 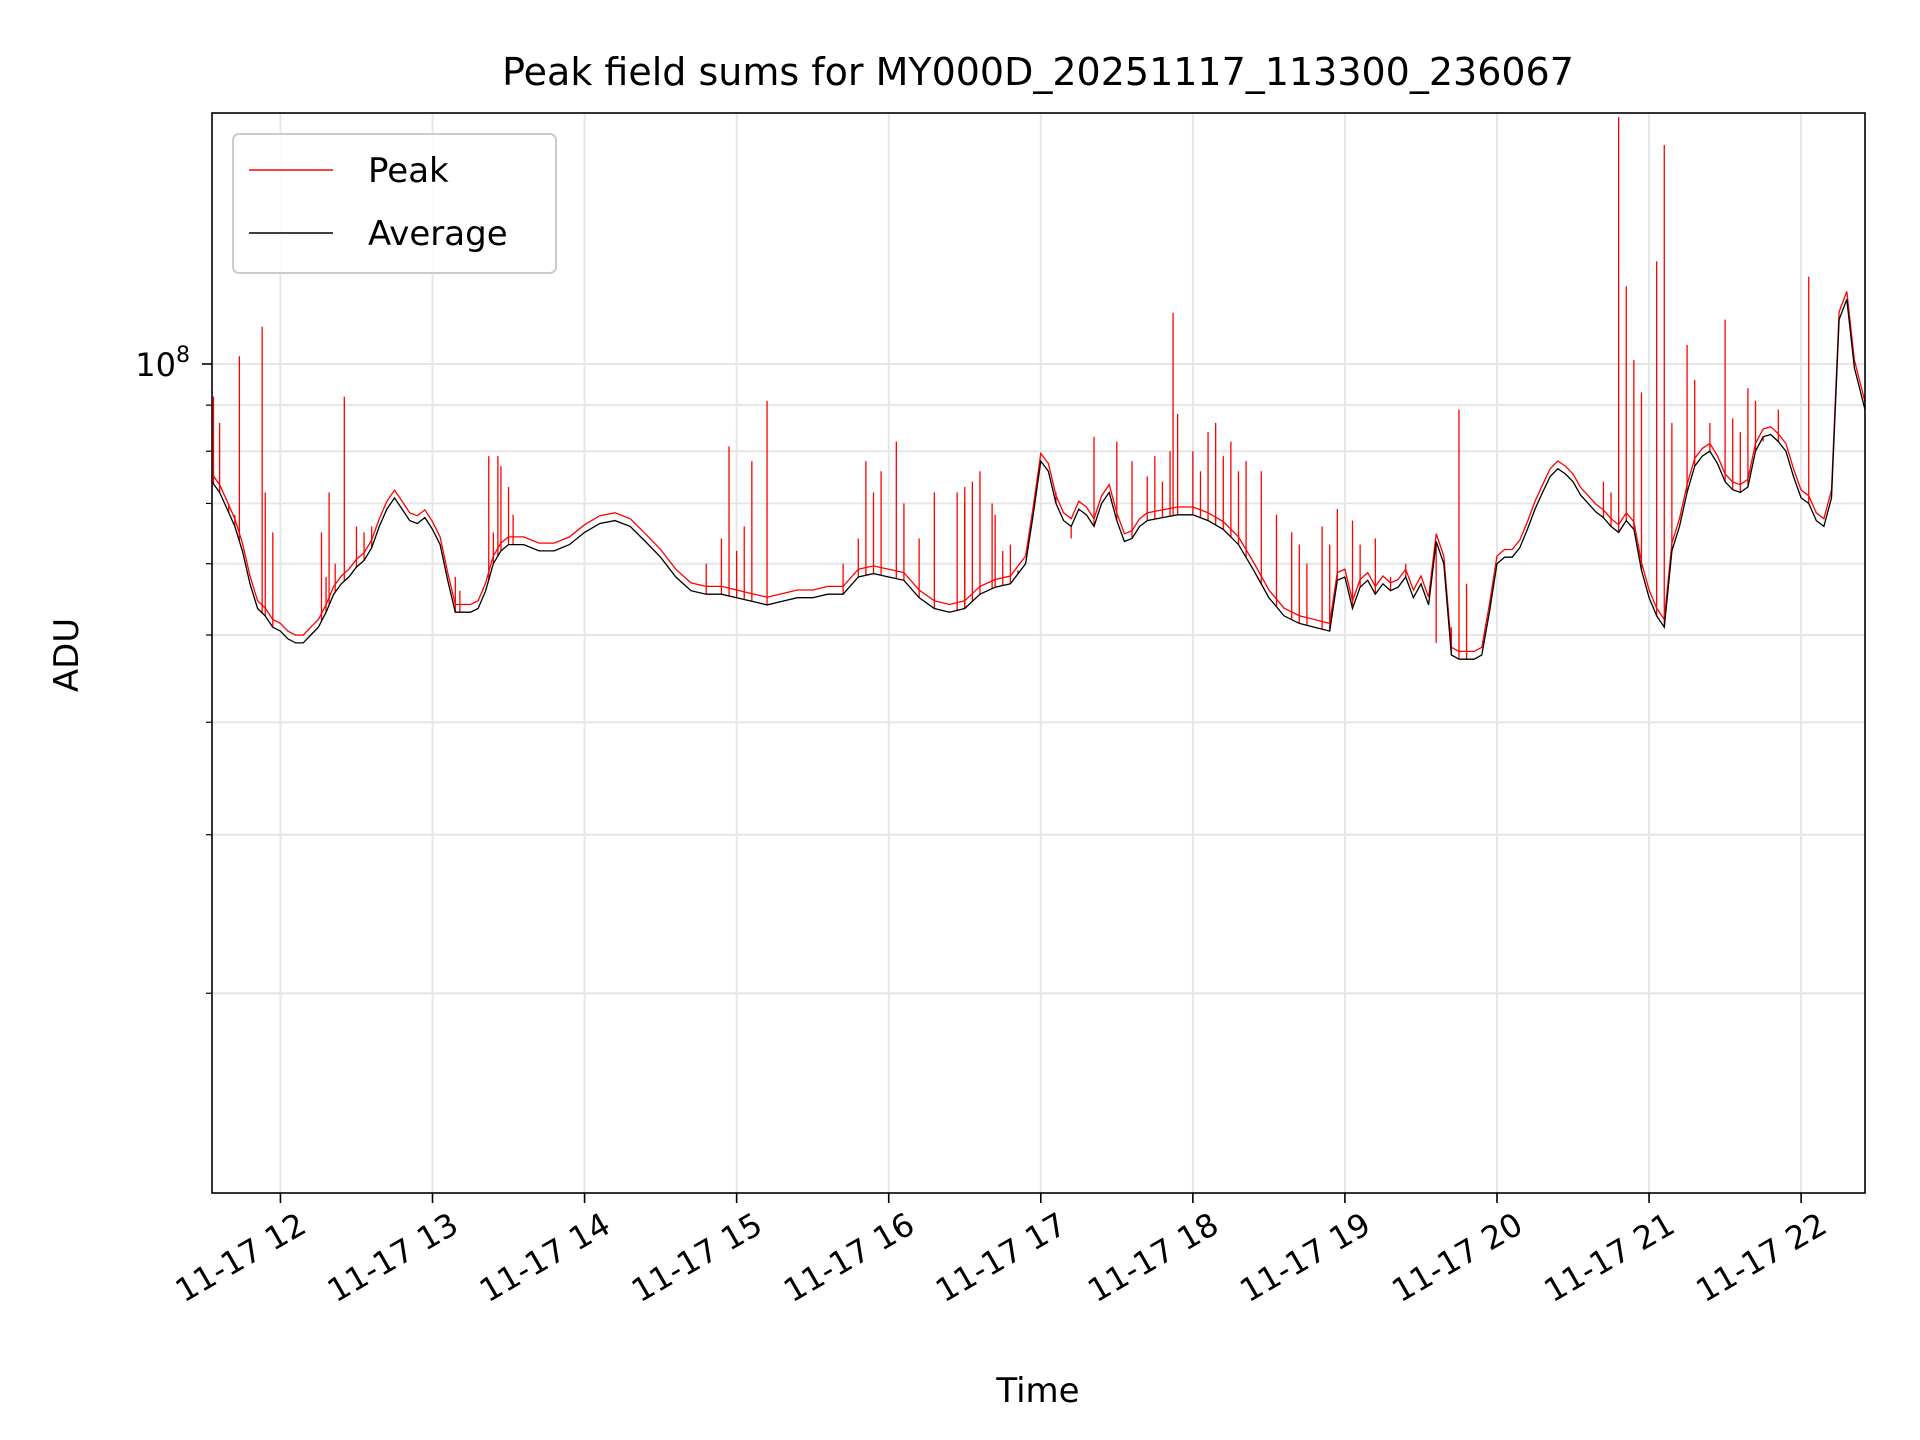 I want to click on svg-text: 108, so click(x=162, y=363).